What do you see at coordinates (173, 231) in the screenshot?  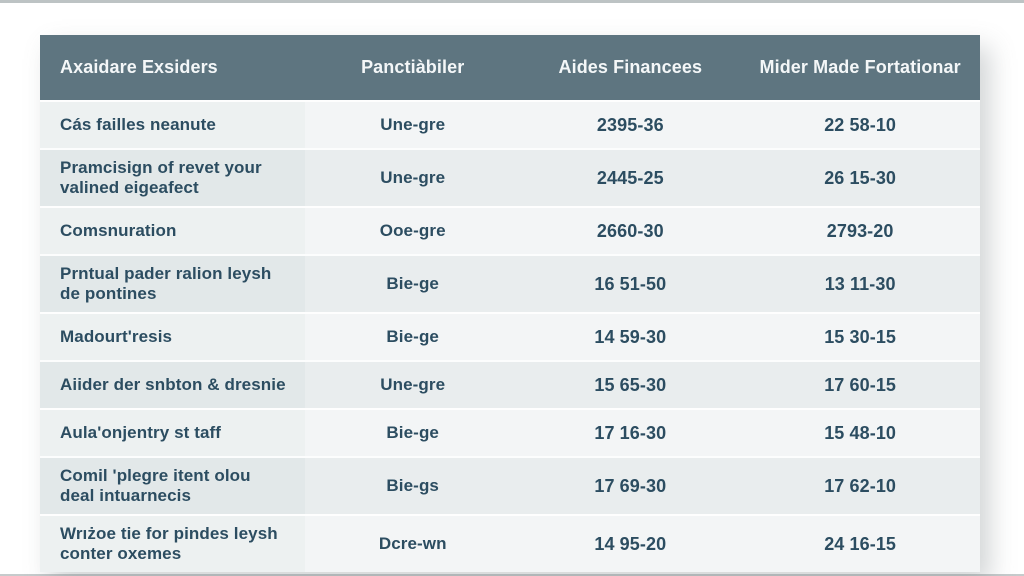 I see `row-label: Comsnuration` at bounding box center [173, 231].